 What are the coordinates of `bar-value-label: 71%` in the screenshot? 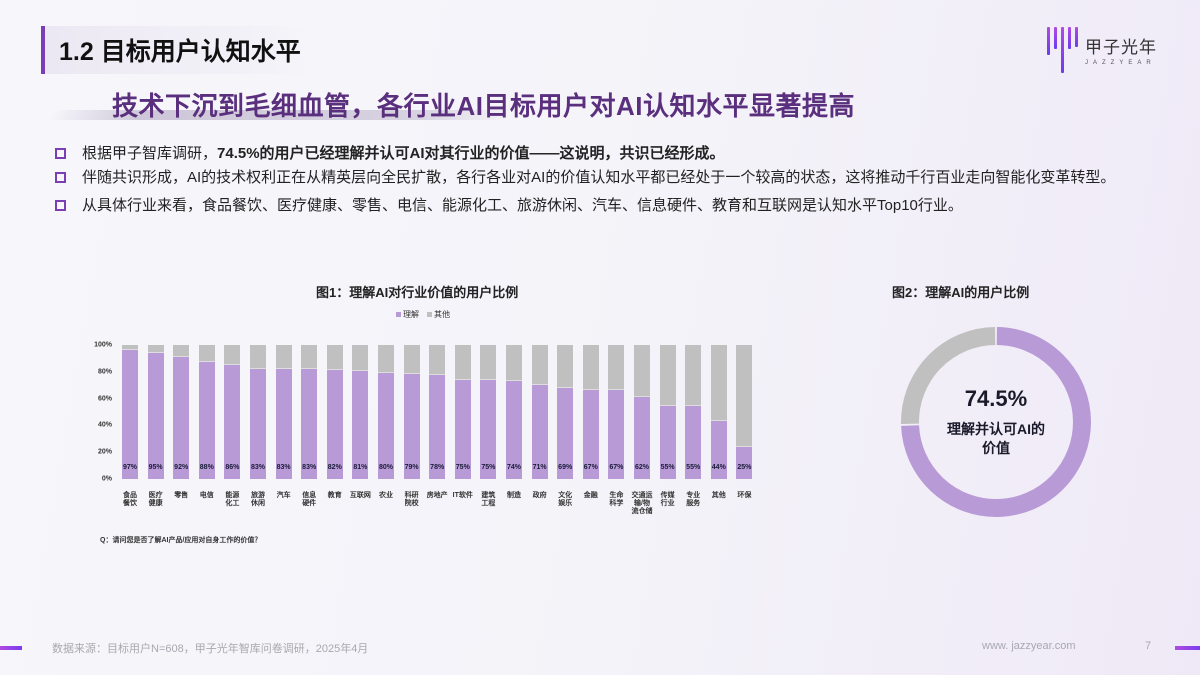 It's located at (539, 467).